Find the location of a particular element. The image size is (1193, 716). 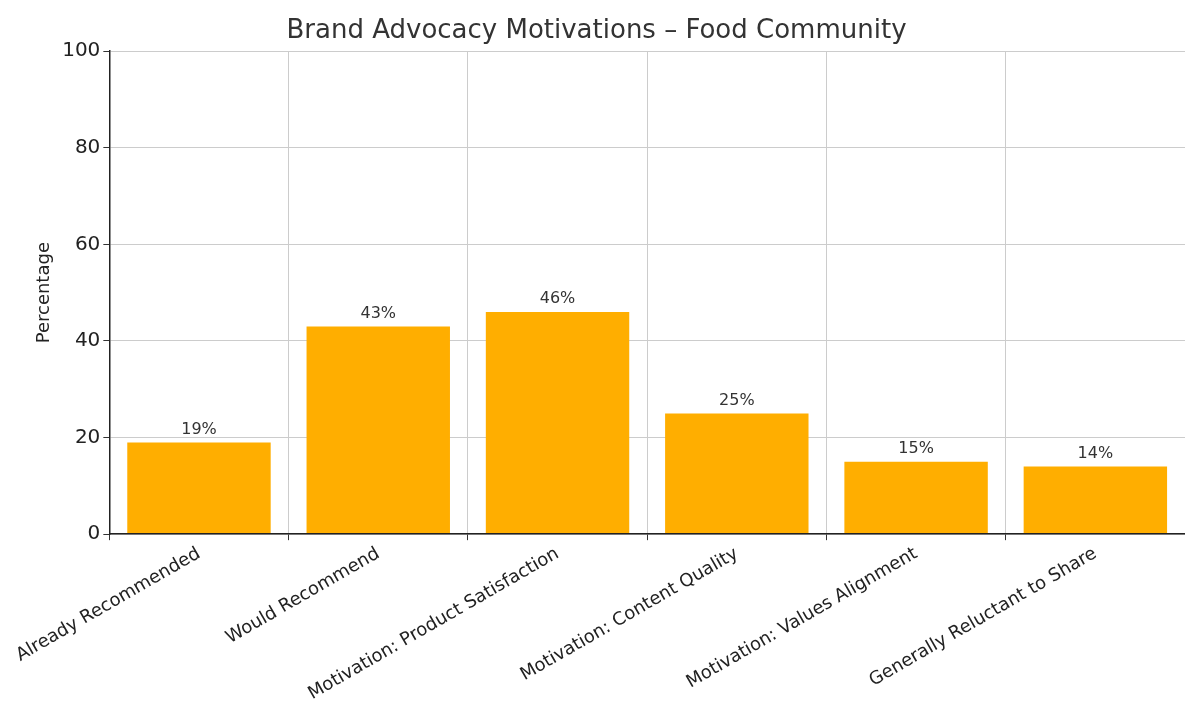

data-label: 25% is located at coordinates (737, 399).